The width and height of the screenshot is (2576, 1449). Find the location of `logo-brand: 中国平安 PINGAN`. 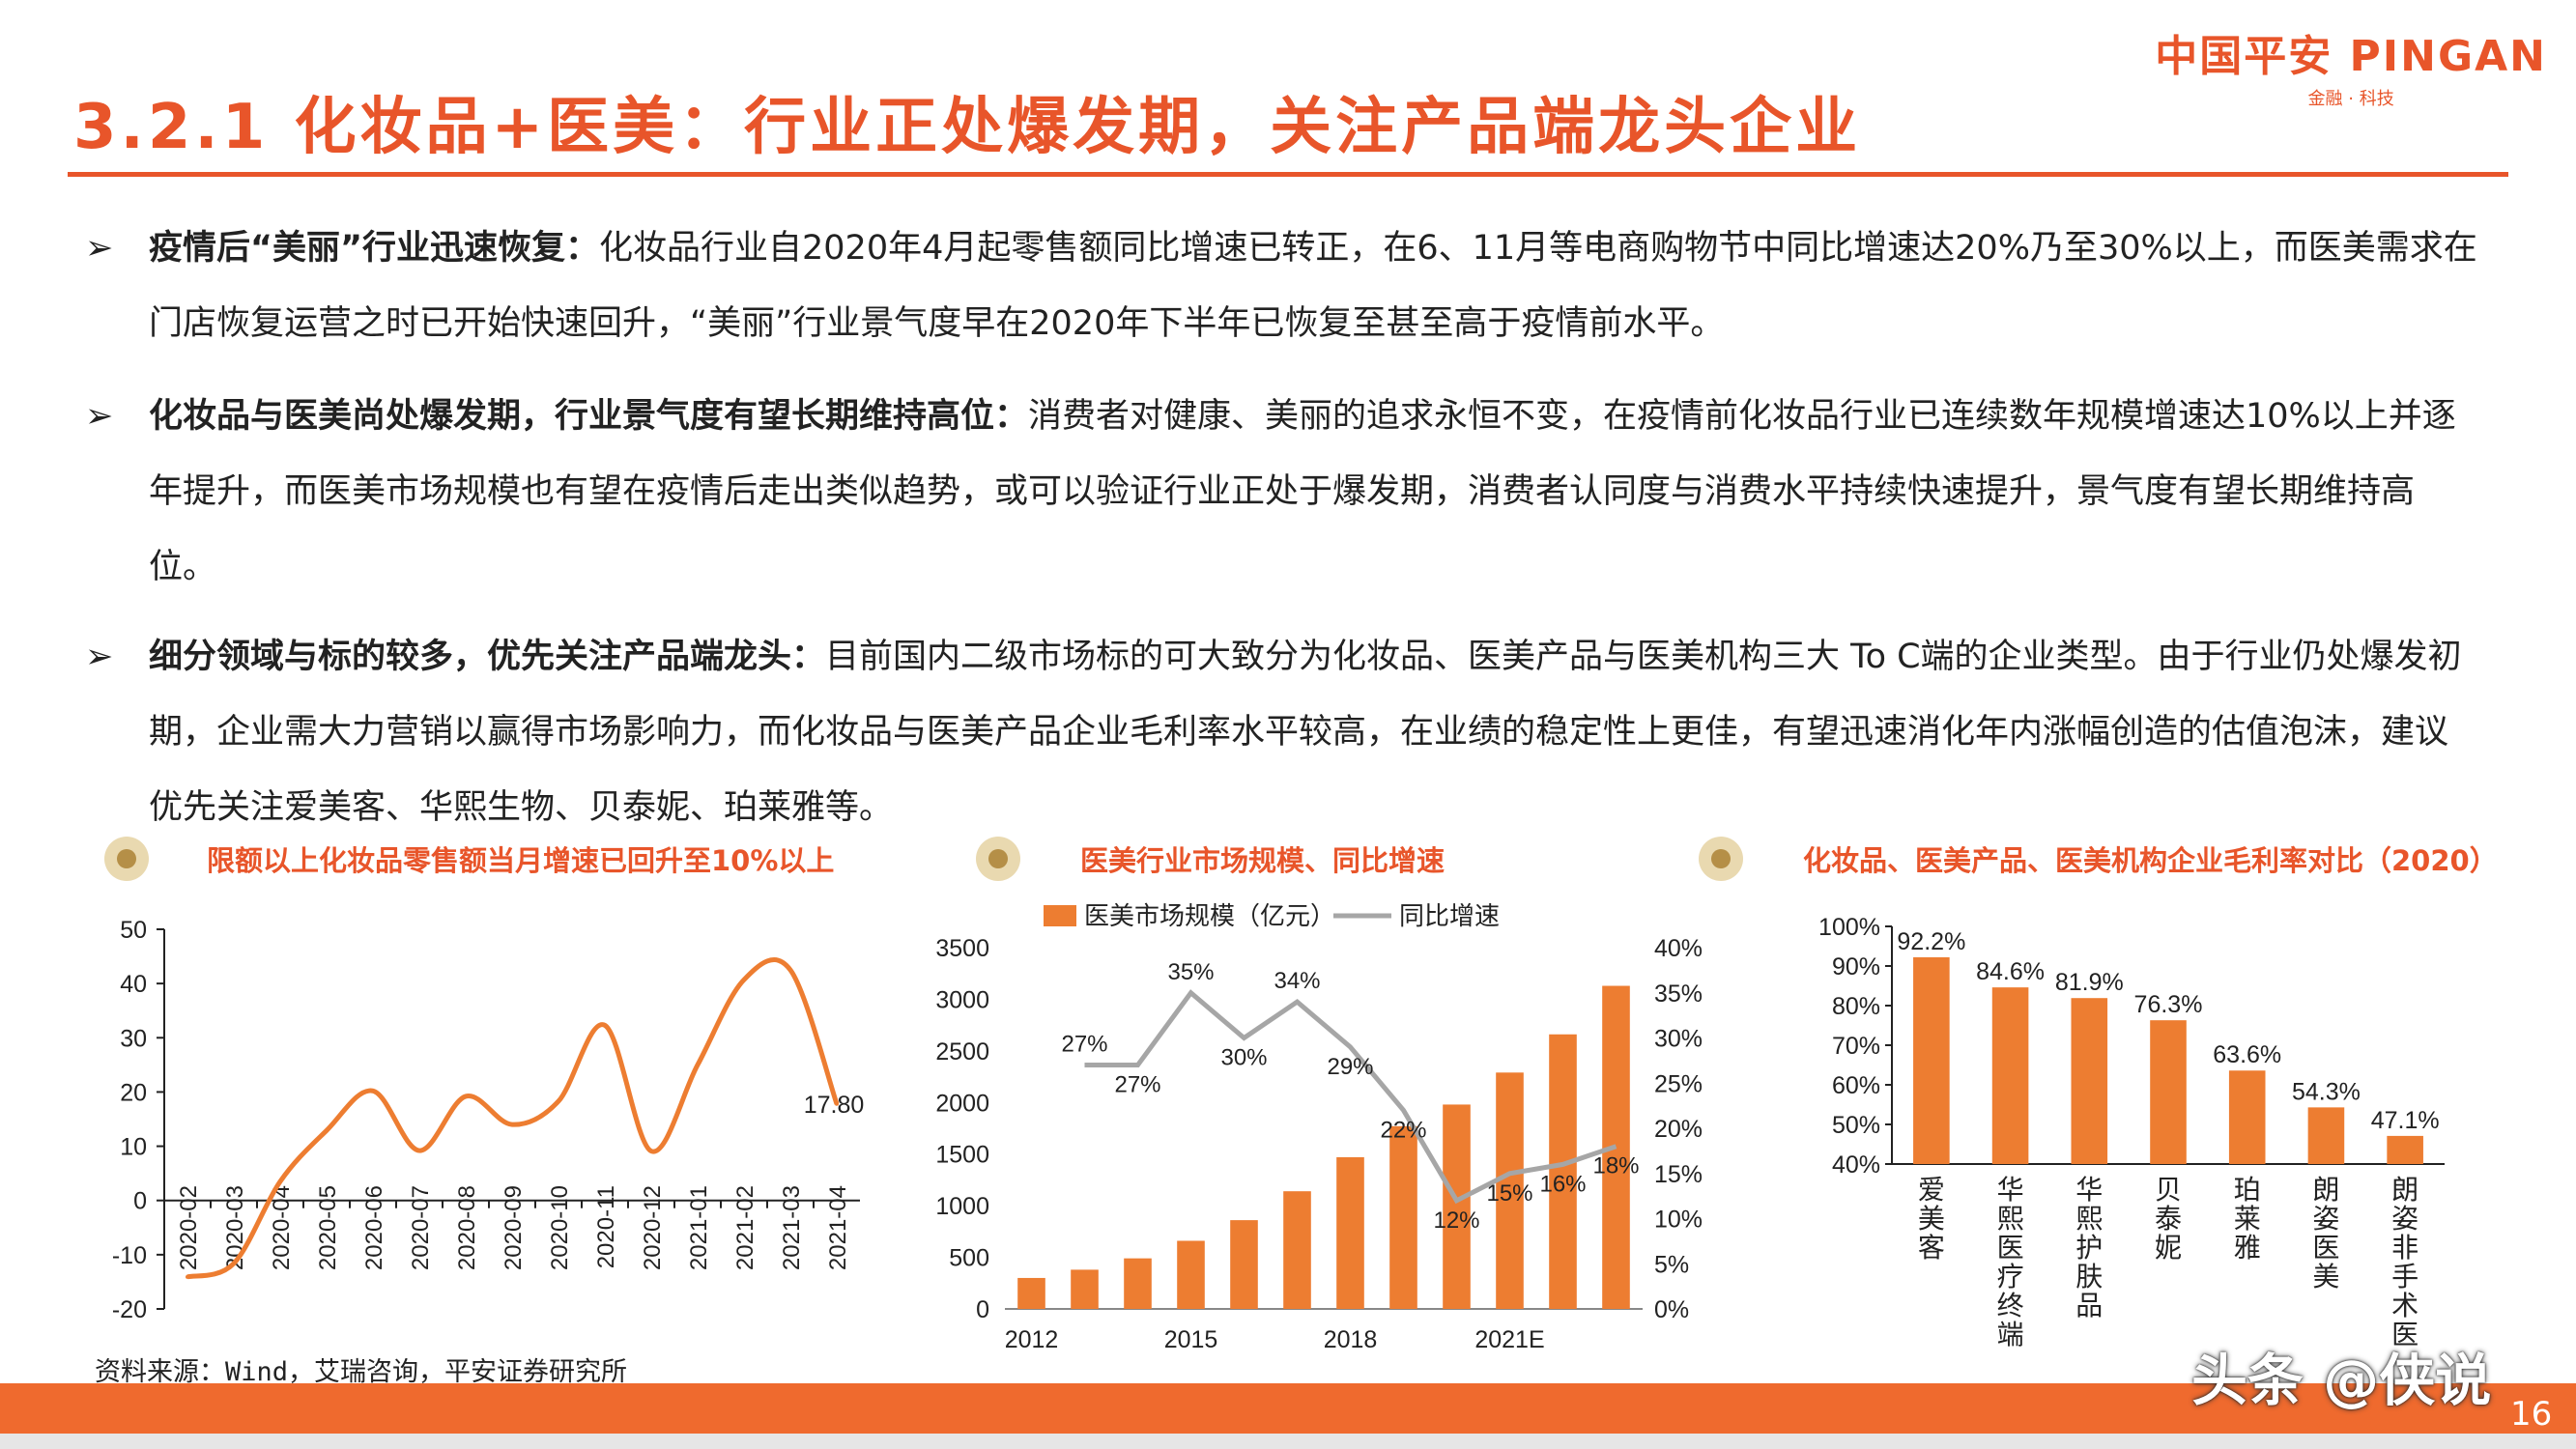

logo-brand: 中国平安 PINGAN is located at coordinates (2351, 56).